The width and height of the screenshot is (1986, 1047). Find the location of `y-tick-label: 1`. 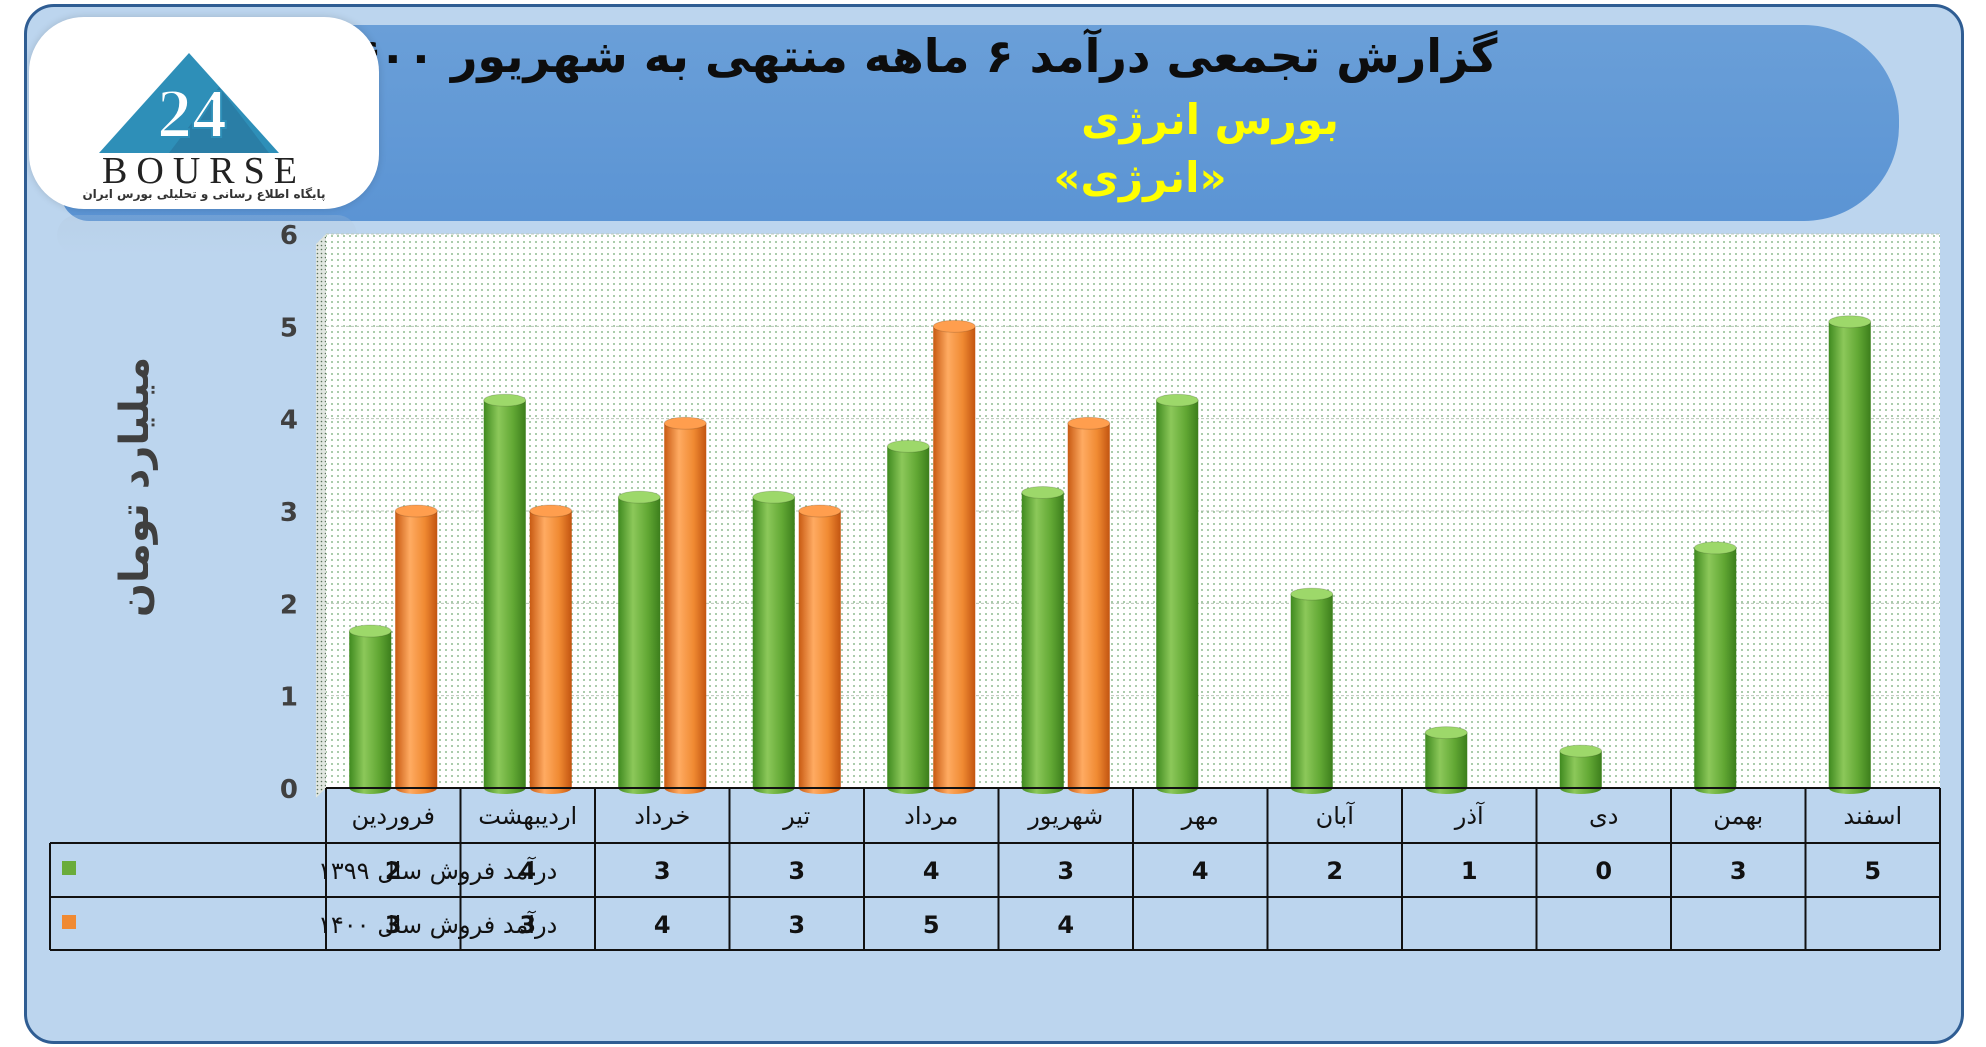

y-tick-label: 1 is located at coordinates (289, 698).